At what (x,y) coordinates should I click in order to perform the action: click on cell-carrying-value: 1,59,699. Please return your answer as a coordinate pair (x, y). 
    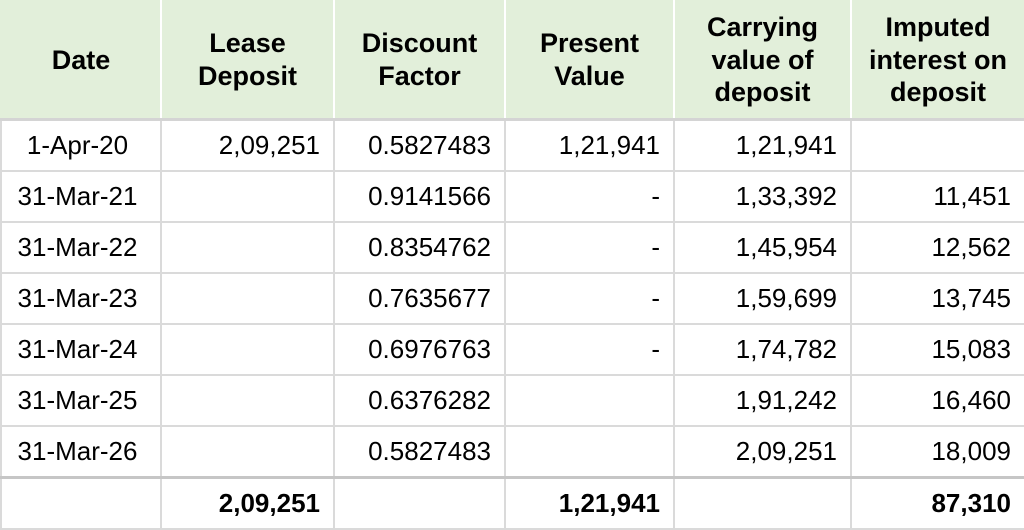
    Looking at the image, I should click on (762, 298).